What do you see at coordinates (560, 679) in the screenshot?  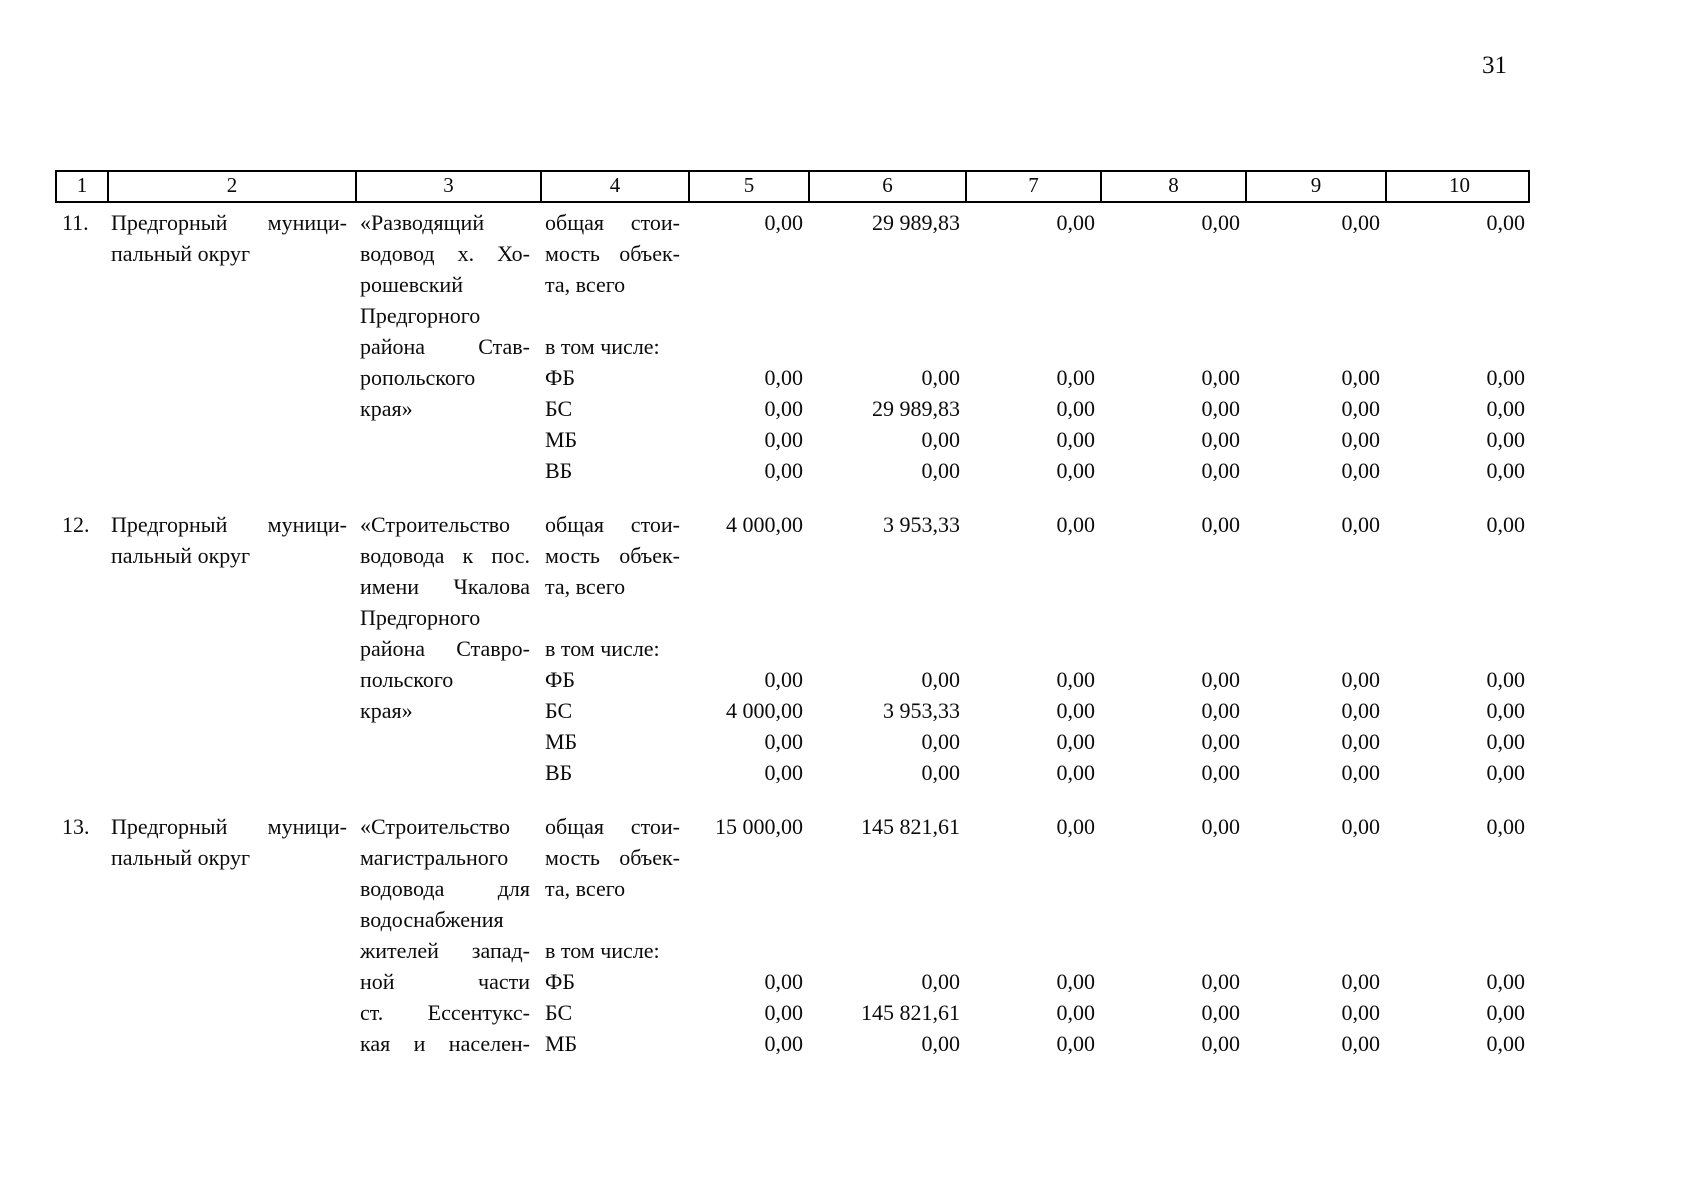 I see `indicator-cell: ФБ` at bounding box center [560, 679].